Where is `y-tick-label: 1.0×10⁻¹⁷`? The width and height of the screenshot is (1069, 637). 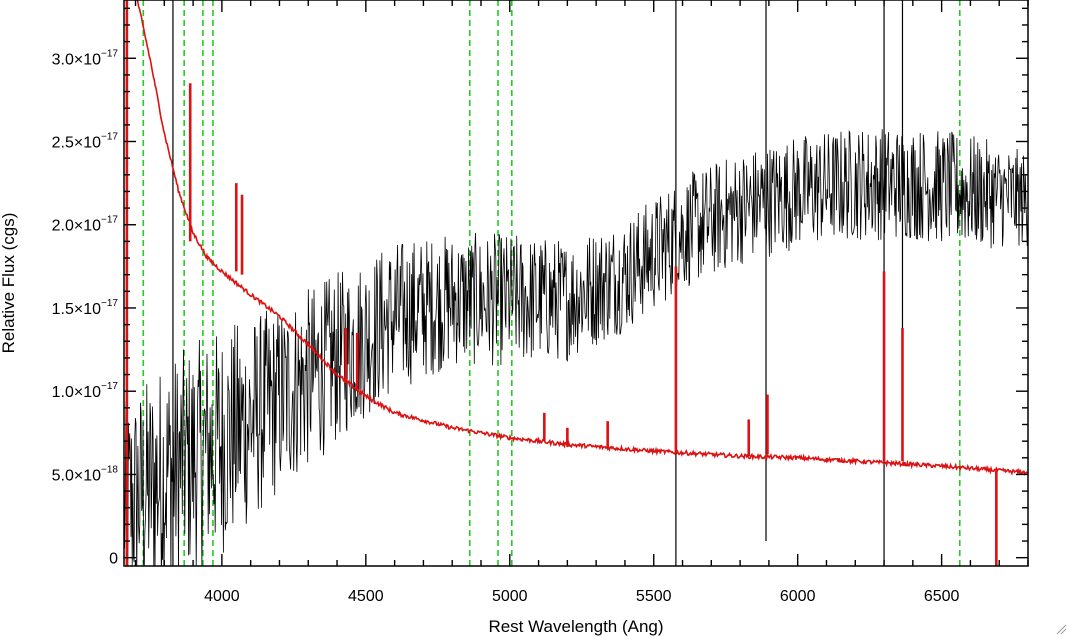 y-tick-label: 1.0×10⁻¹⁷ is located at coordinates (85, 391).